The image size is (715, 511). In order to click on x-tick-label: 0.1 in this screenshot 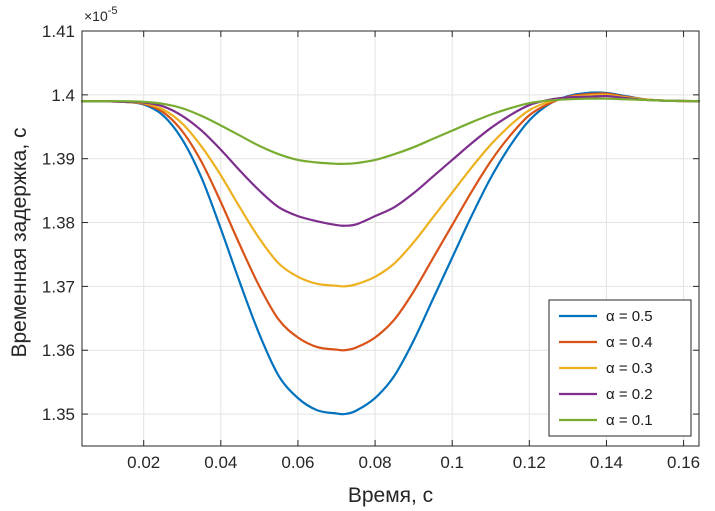, I will do `click(452, 462)`.